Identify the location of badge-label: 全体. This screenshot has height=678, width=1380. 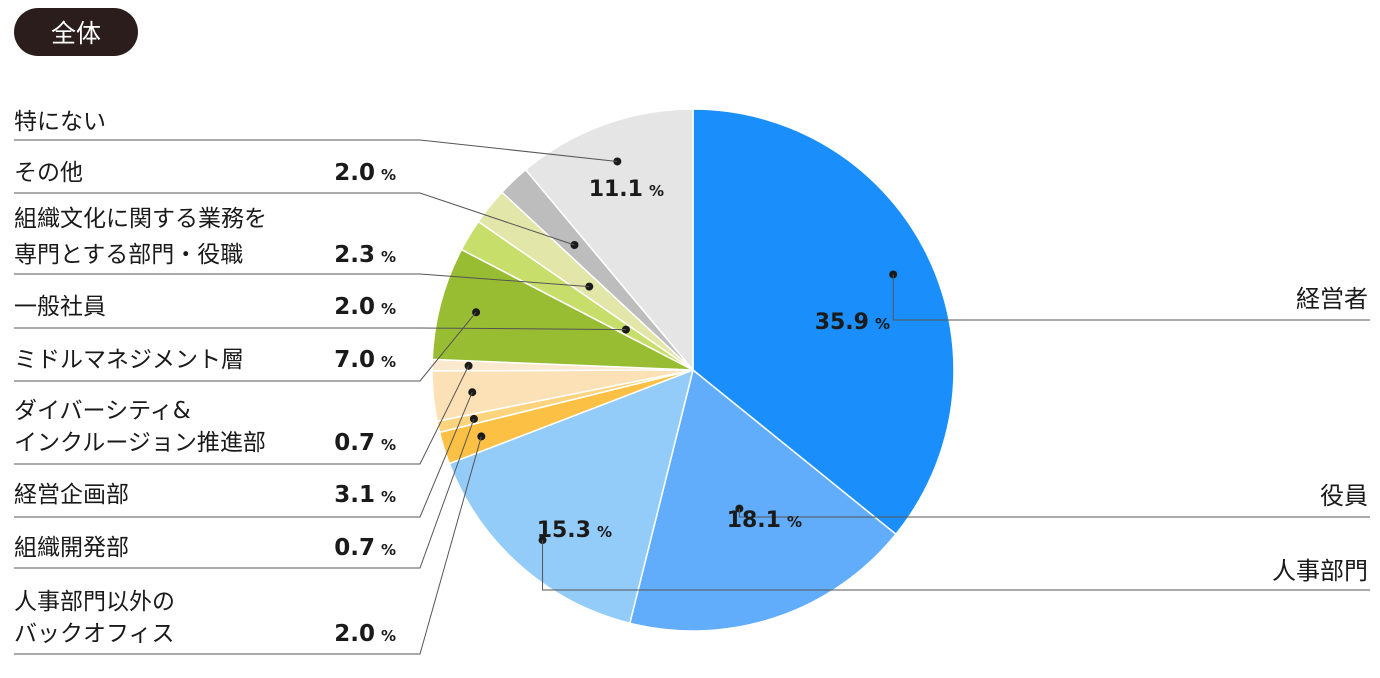
(75, 33).